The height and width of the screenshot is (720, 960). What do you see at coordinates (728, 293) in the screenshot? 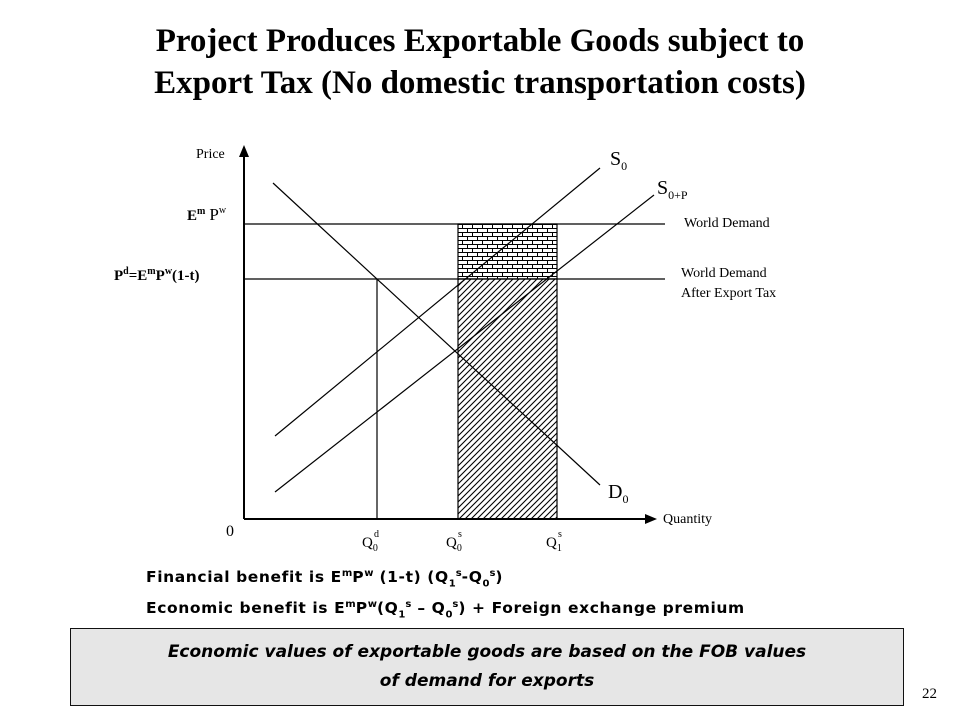
I see `world-demand-after-tax-label-line-2: After Export Tax` at bounding box center [728, 293].